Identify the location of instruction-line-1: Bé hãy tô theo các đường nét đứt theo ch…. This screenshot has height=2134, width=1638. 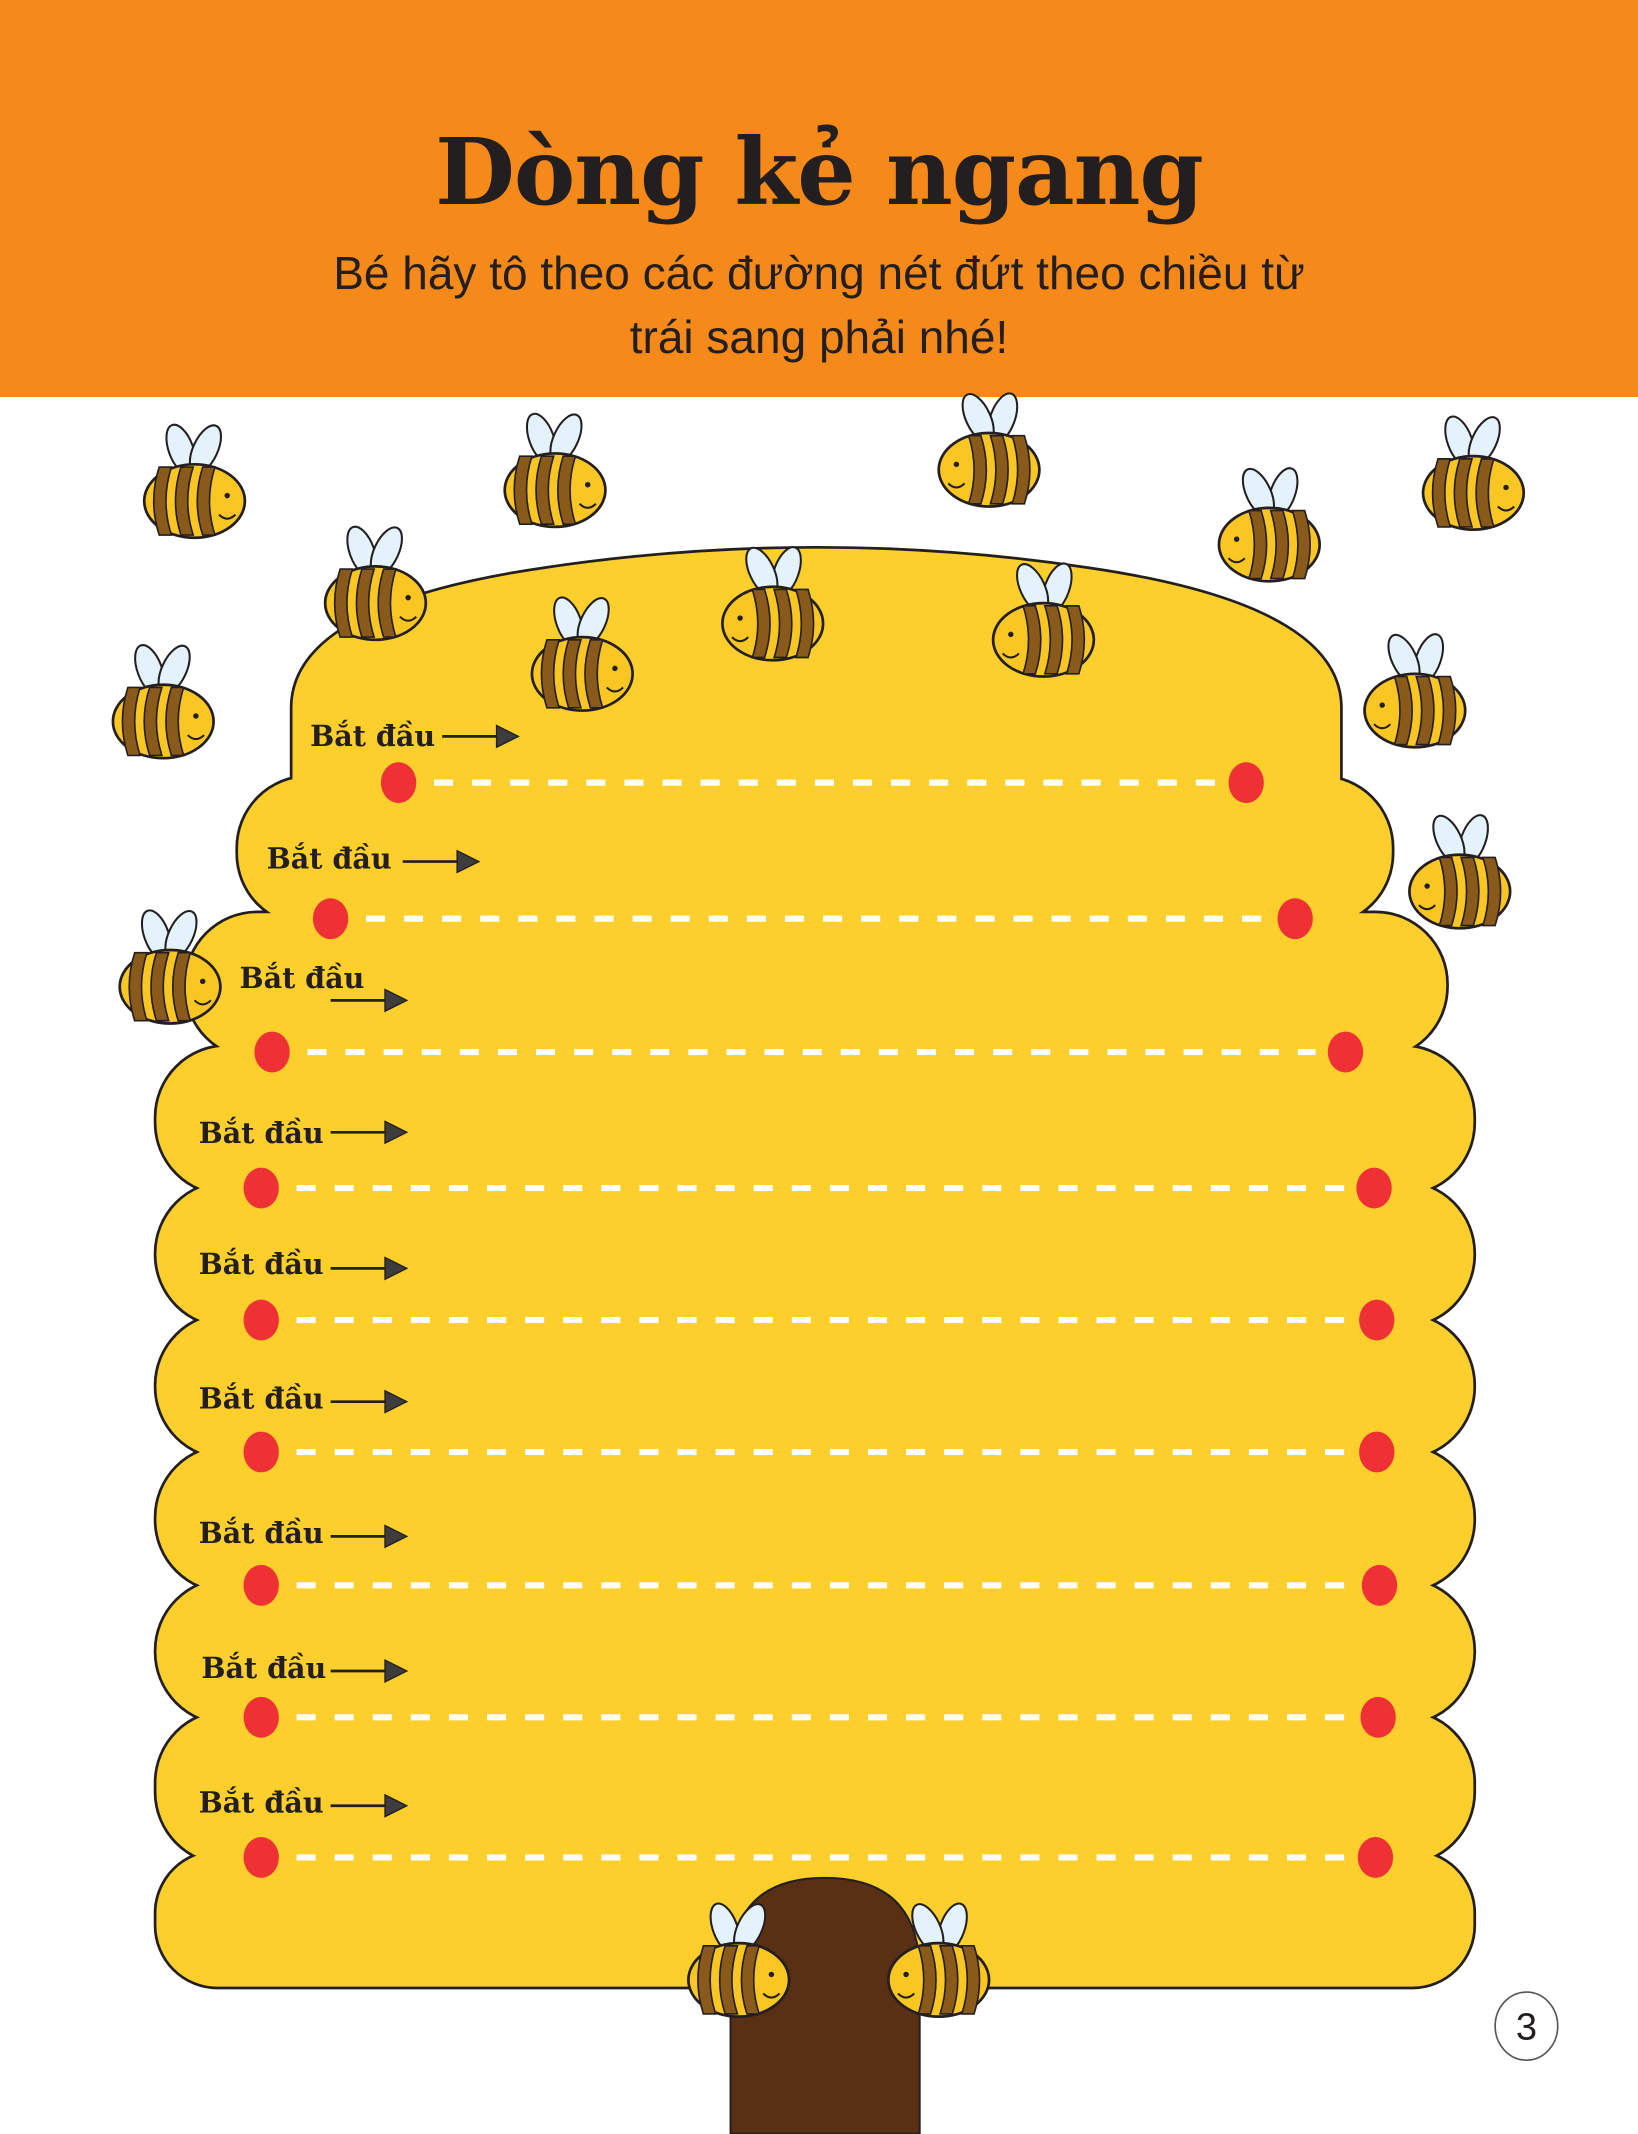
(819, 273).